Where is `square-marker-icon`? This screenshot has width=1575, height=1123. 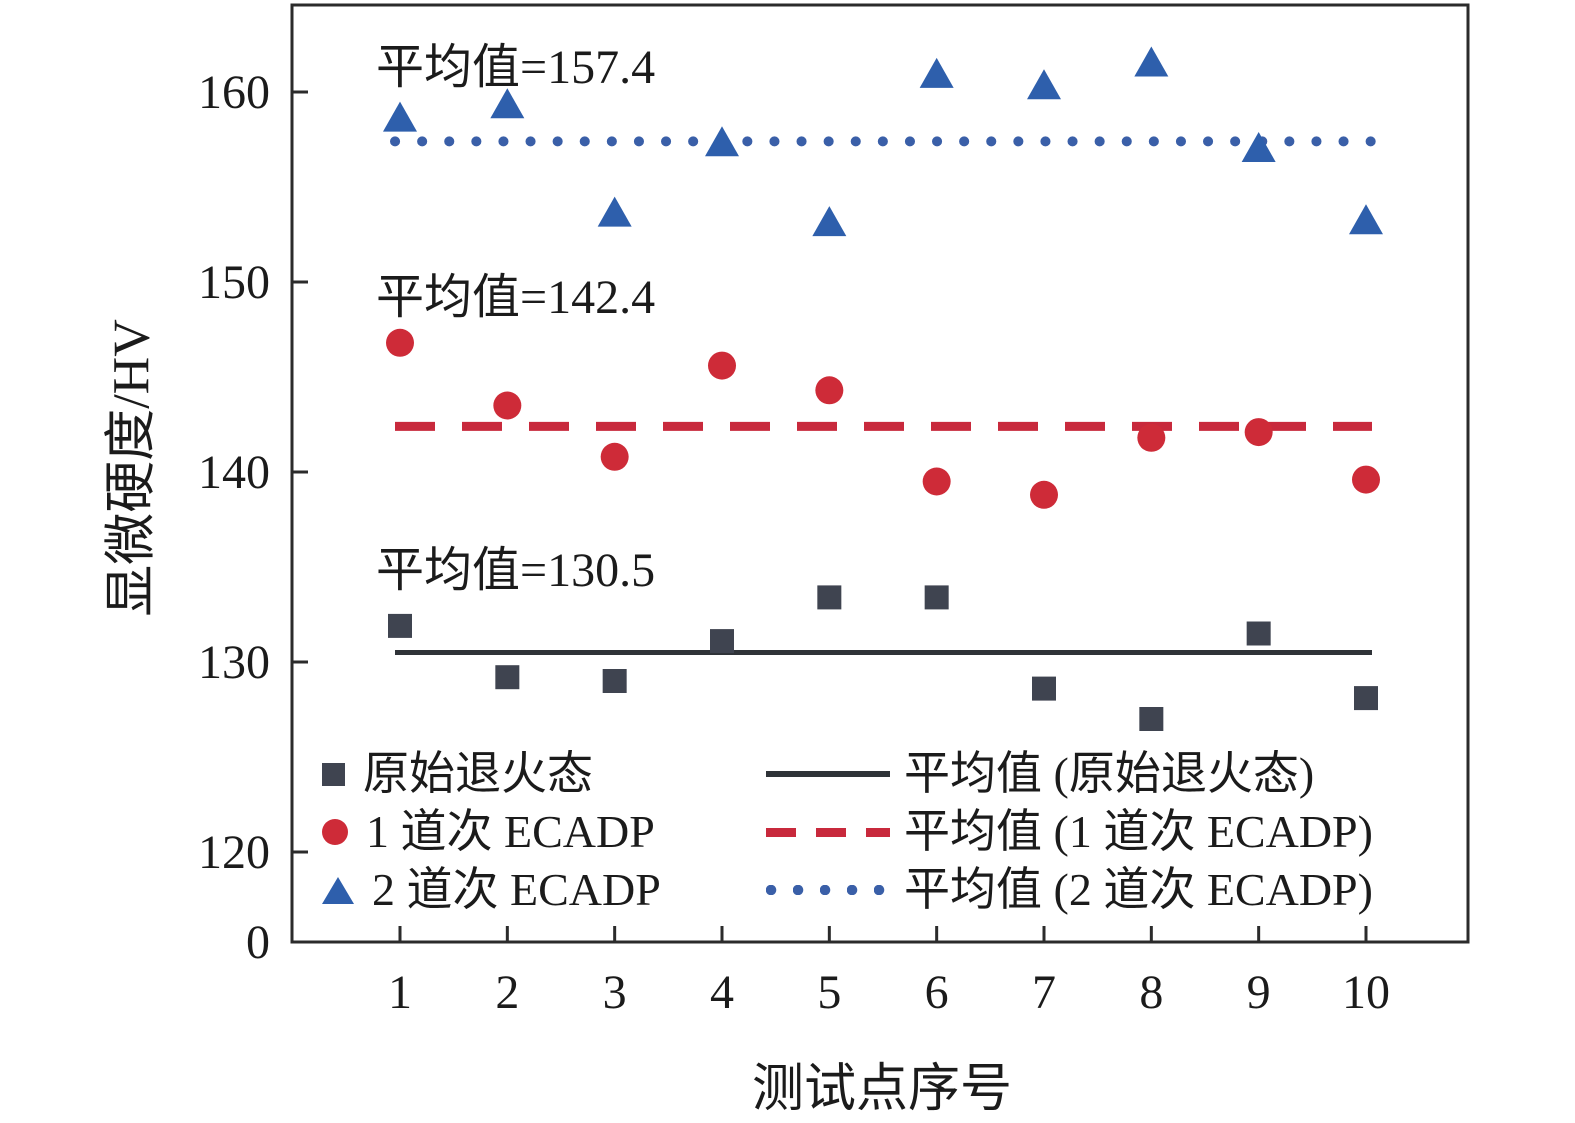
square-marker-icon is located at coordinates (333, 774).